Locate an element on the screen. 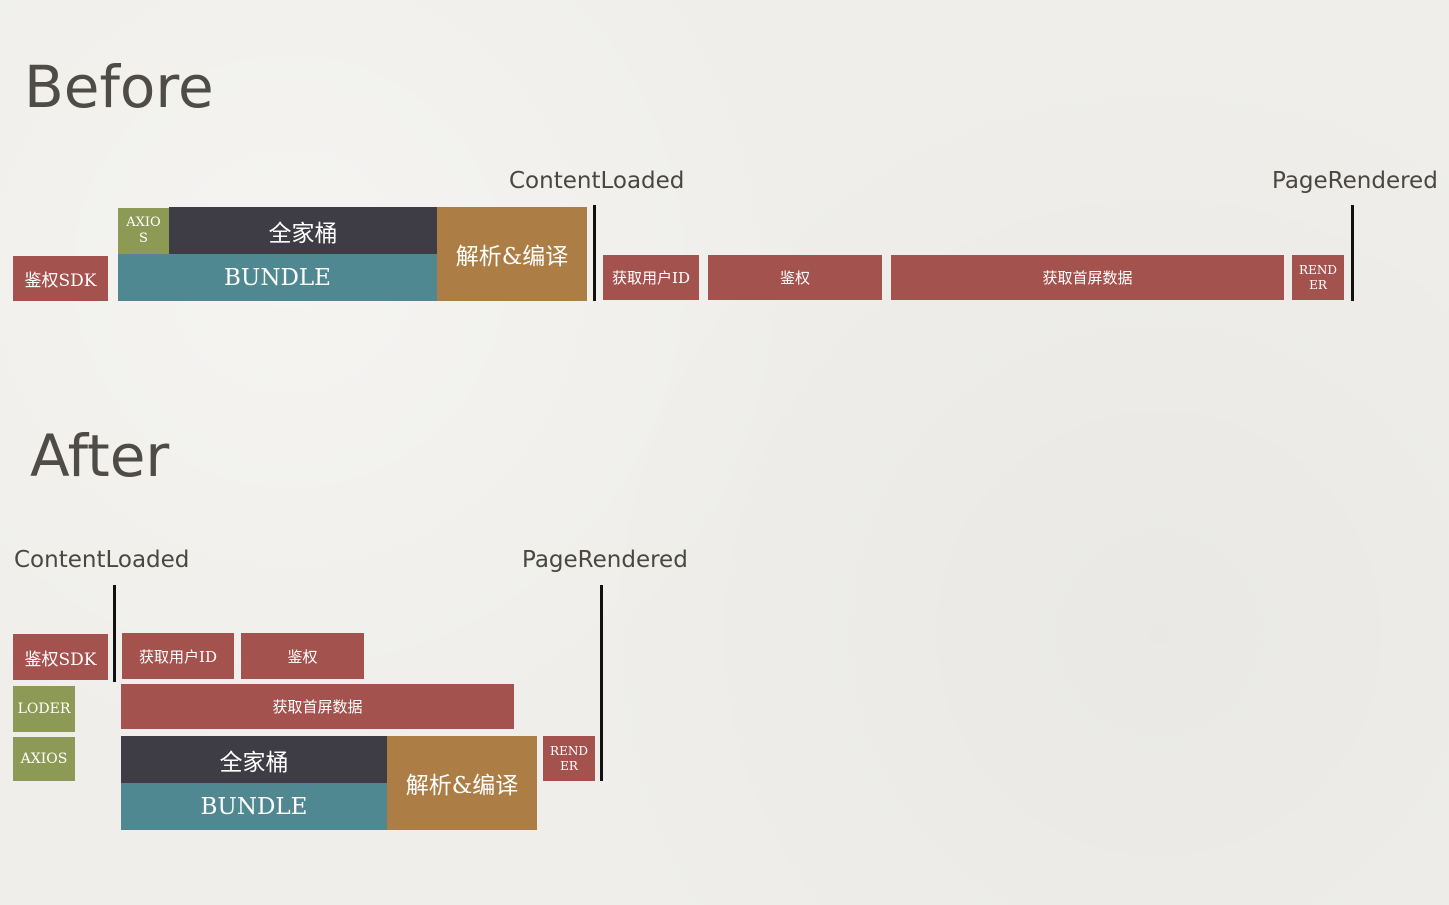  after-fetch-first-screen-block: 获取首屏数据 is located at coordinates (317, 706).